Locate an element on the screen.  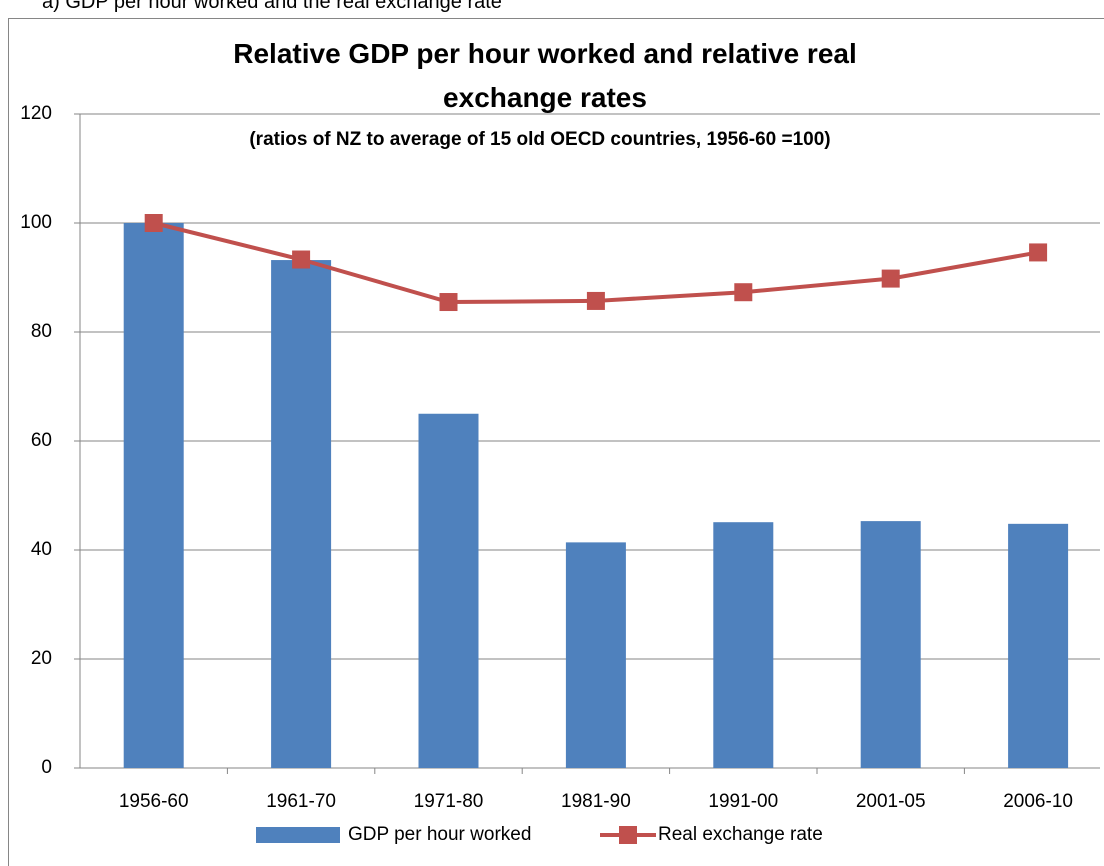
x-tick-label: 1961-70 is located at coordinates (301, 801).